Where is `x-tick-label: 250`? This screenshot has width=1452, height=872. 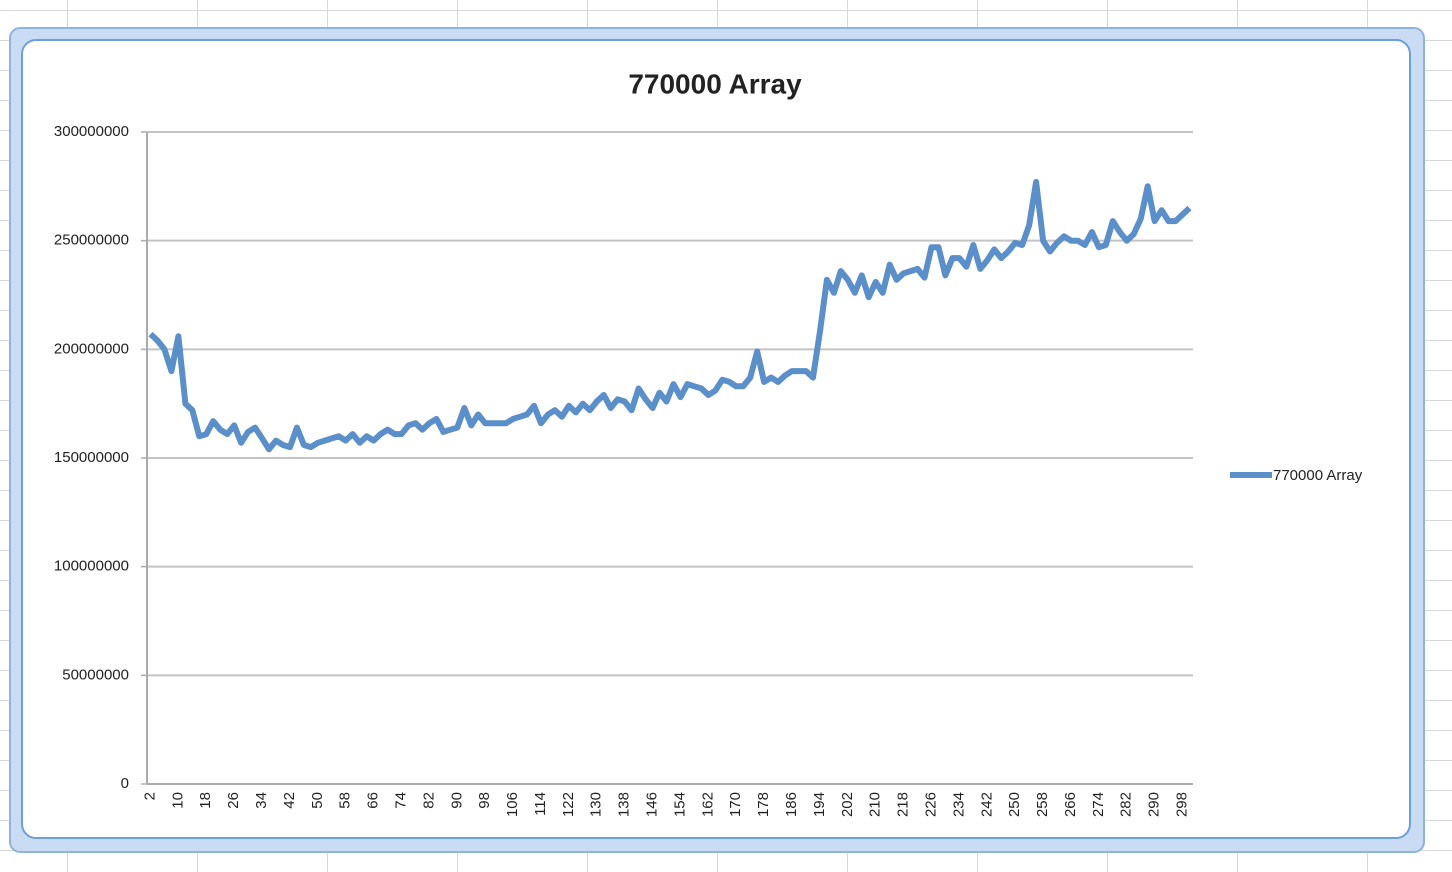 x-tick-label: 250 is located at coordinates (1014, 804).